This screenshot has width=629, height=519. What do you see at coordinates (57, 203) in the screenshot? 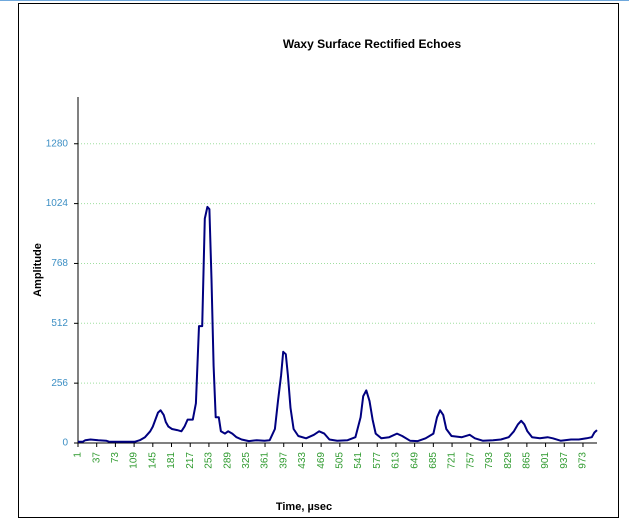
I see `y-tick-label: 1024` at bounding box center [57, 203].